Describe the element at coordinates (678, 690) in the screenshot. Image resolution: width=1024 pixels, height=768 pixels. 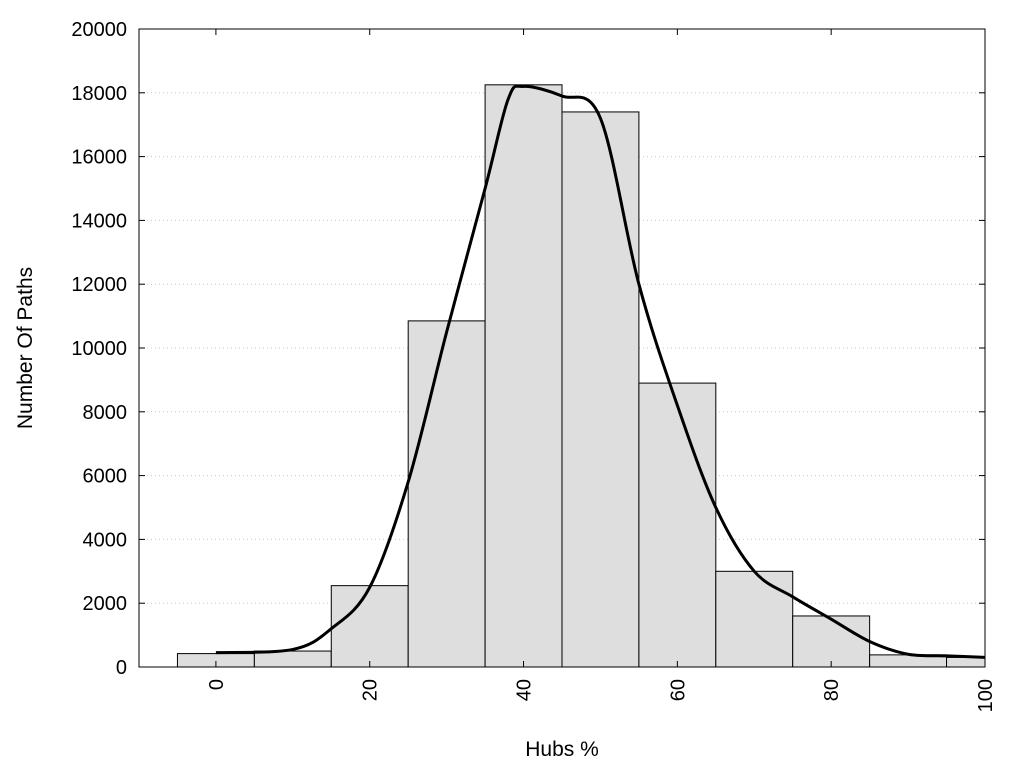
I see `x-tick-label: 60` at that location.